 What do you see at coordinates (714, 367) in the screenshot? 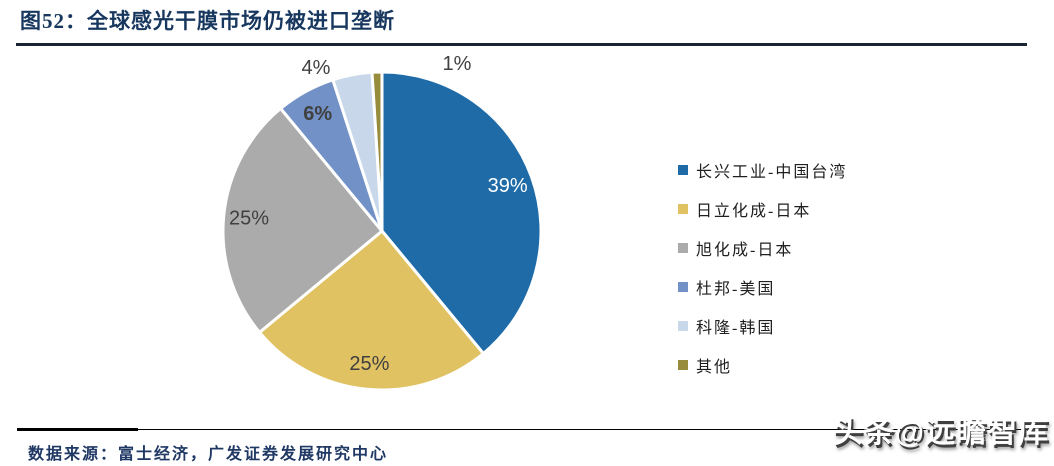
I see `legend-label: 其他` at bounding box center [714, 367].